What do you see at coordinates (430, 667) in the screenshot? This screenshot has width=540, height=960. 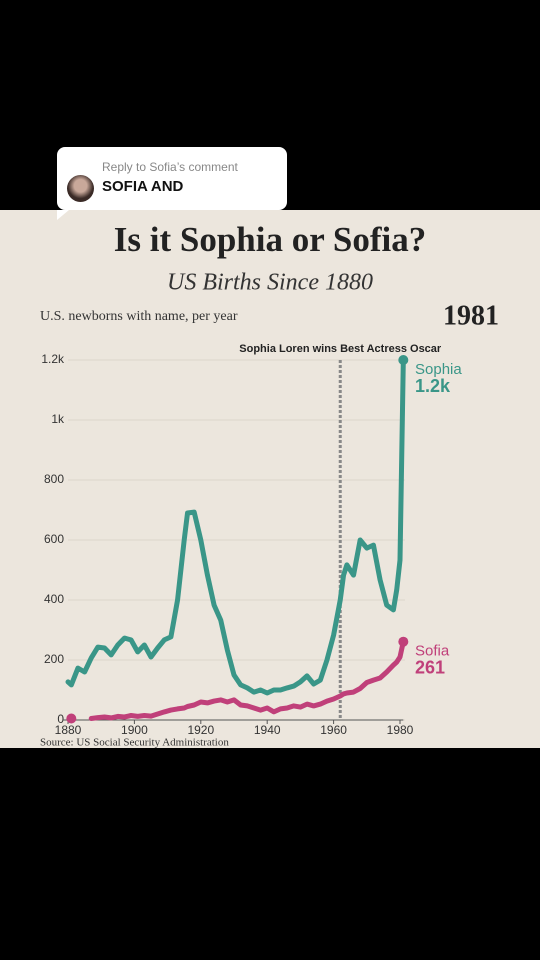 I see `end-label: 261` at bounding box center [430, 667].